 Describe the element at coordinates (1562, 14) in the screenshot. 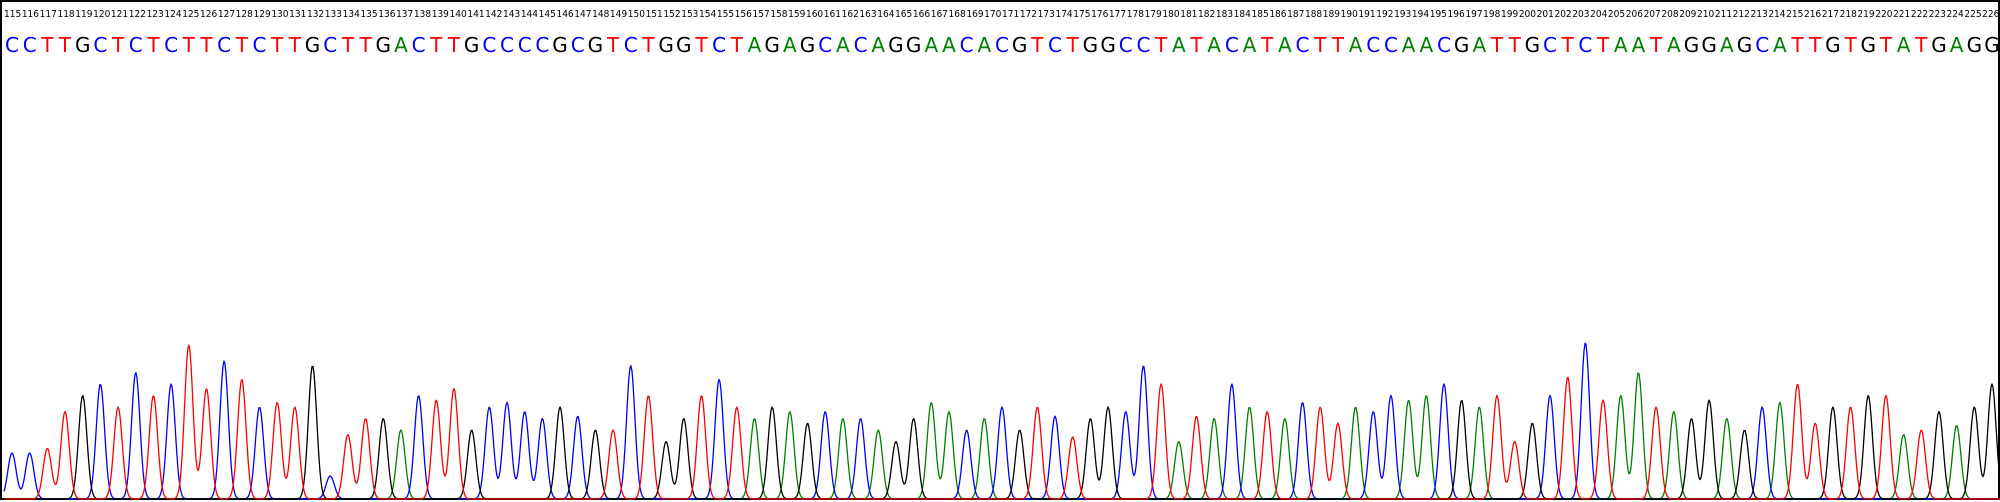

I see `position-label: 202` at that location.